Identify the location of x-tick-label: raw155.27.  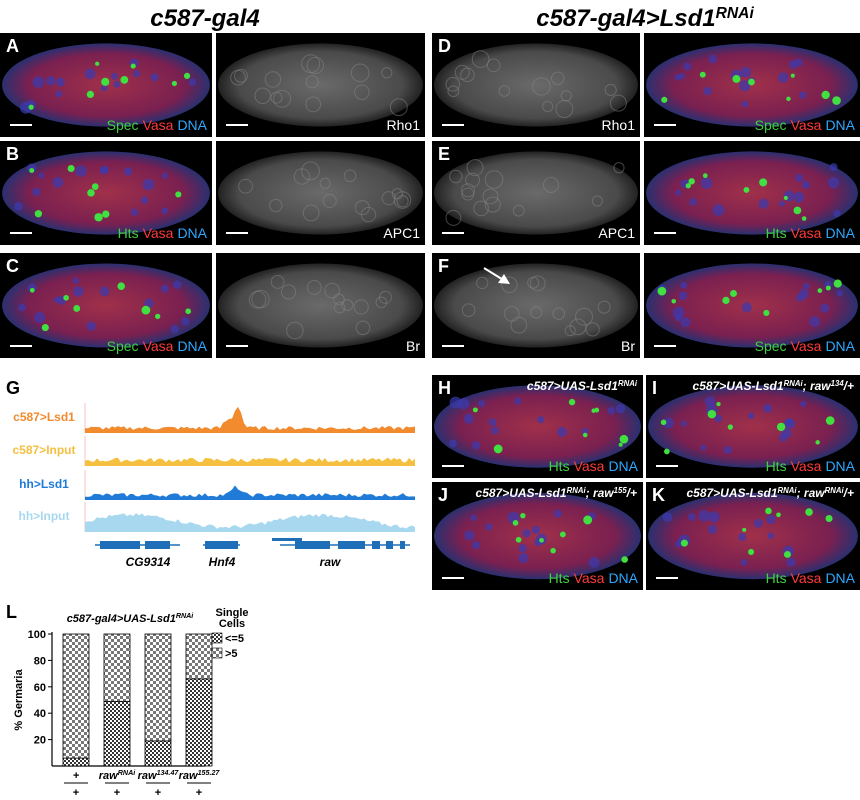
(200, 775).